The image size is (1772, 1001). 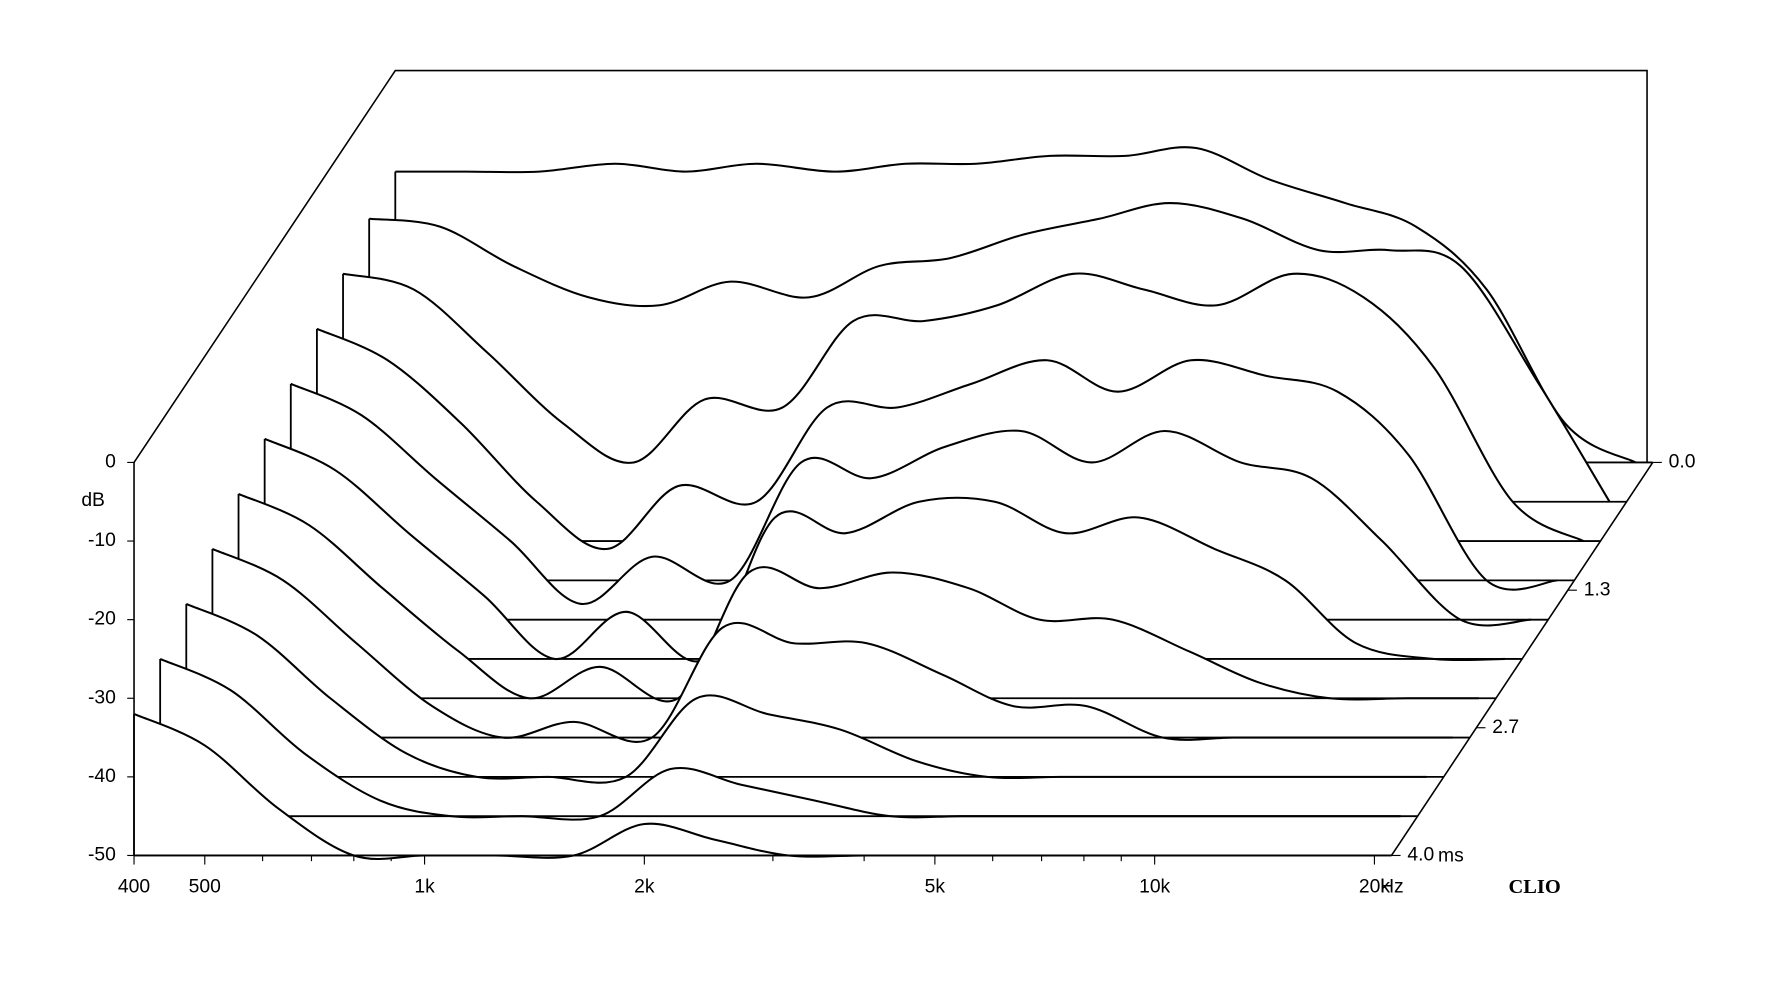 What do you see at coordinates (102, 855) in the screenshot?
I see `y-tick-label: -50` at bounding box center [102, 855].